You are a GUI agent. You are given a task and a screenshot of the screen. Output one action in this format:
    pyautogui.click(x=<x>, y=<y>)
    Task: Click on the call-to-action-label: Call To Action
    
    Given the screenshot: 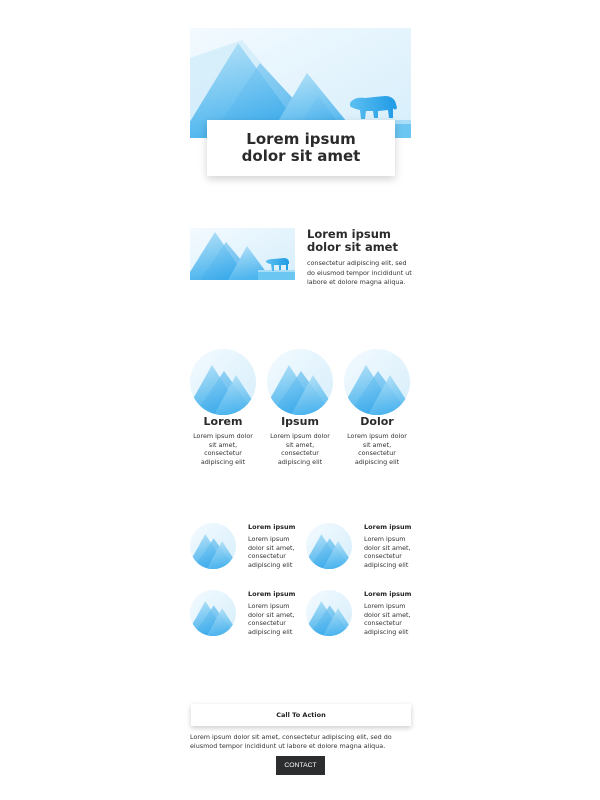 What is the action you would take?
    pyautogui.click(x=301, y=715)
    